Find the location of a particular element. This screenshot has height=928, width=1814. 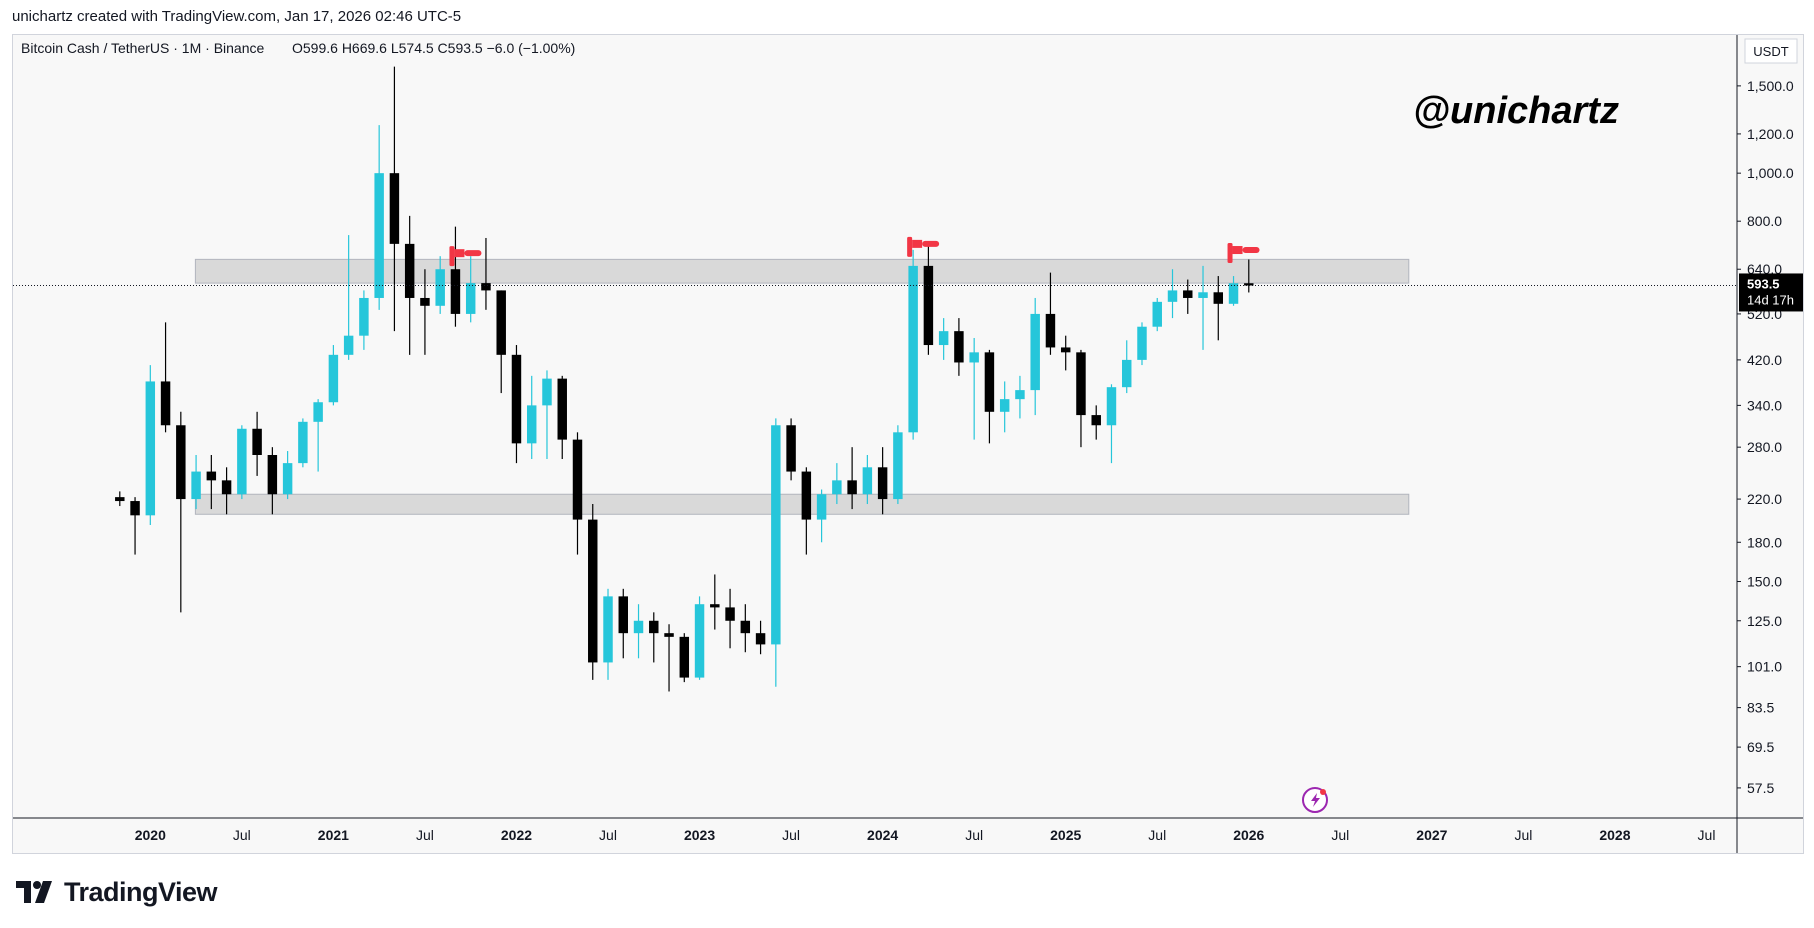

watermark-text: @unichartz is located at coordinates (1516, 111).